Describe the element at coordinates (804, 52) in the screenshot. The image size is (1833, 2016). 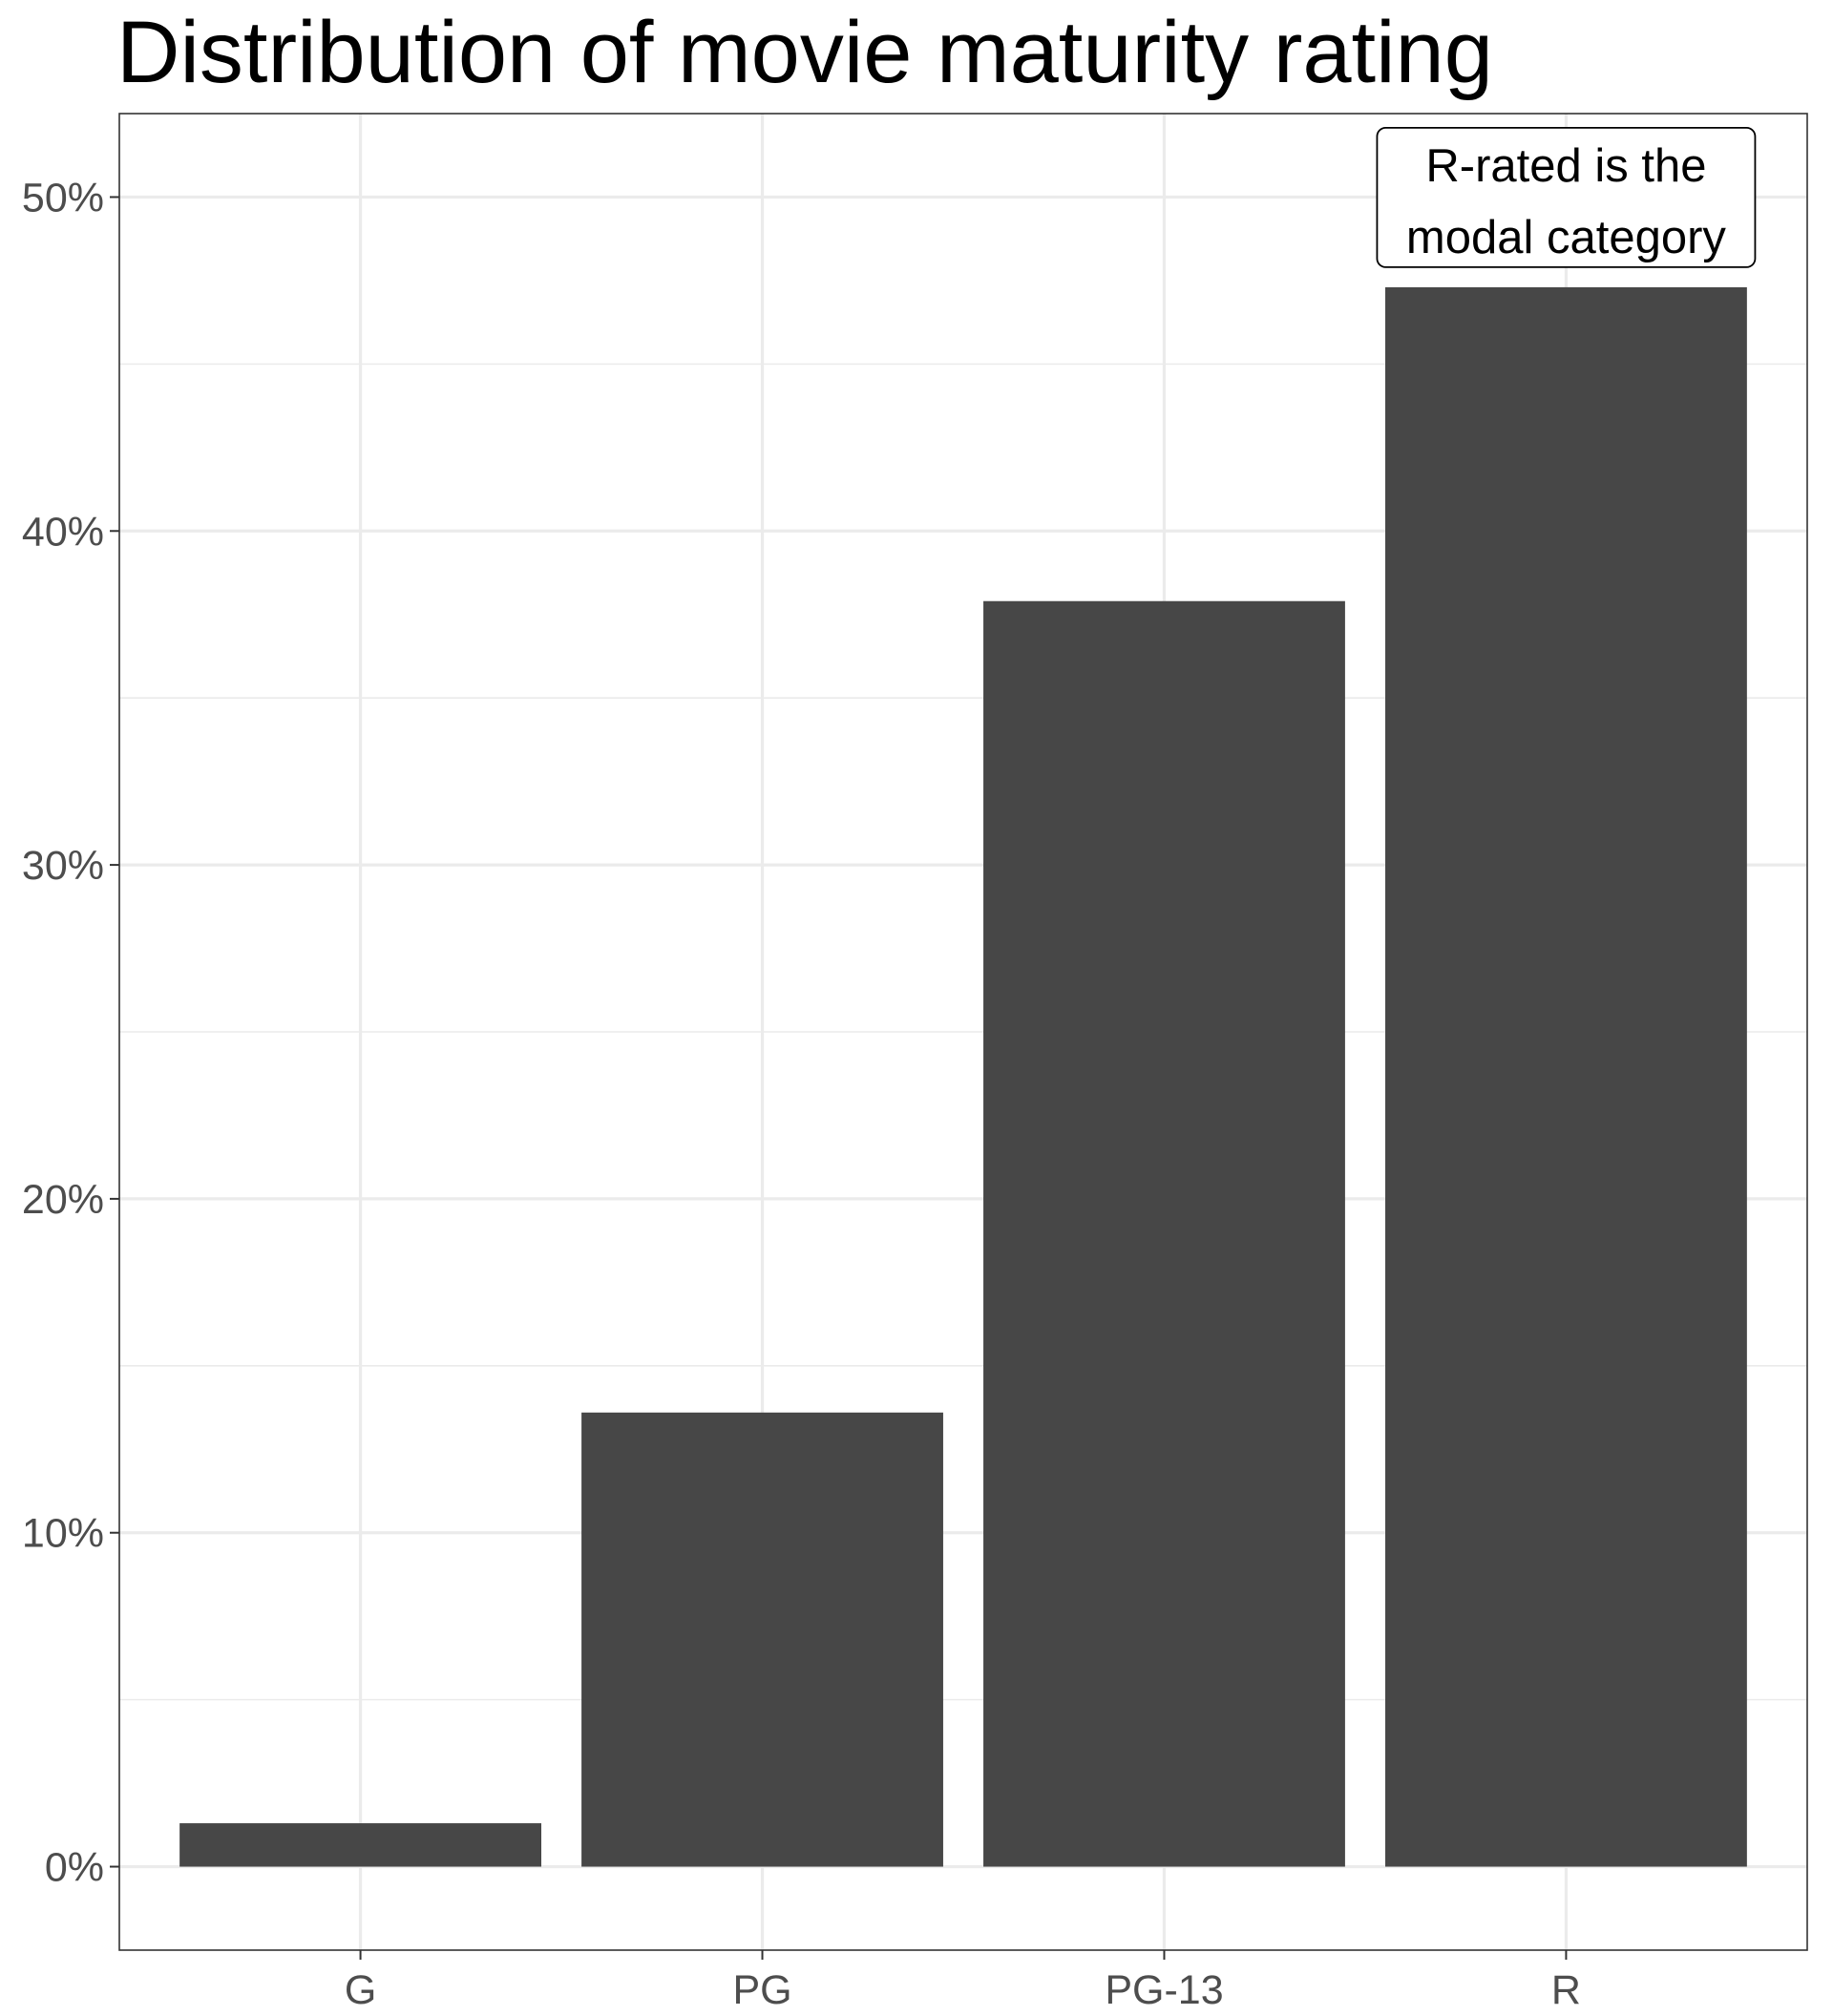
I see `chart-title: Distribution of movie maturity rating` at that location.